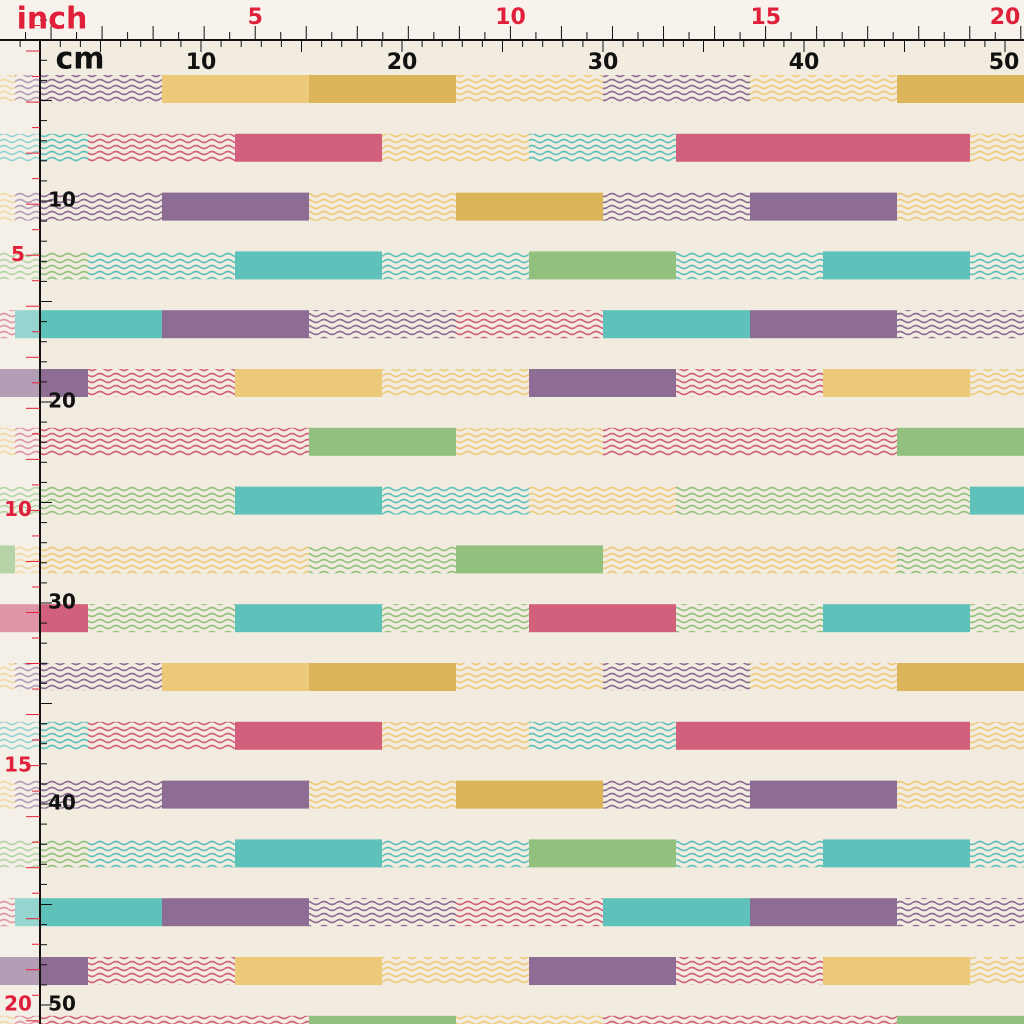 Image resolution: width=1024 pixels, height=1024 pixels. Describe the element at coordinates (402, 62) in the screenshot. I see `top-cm-label: 20` at that location.